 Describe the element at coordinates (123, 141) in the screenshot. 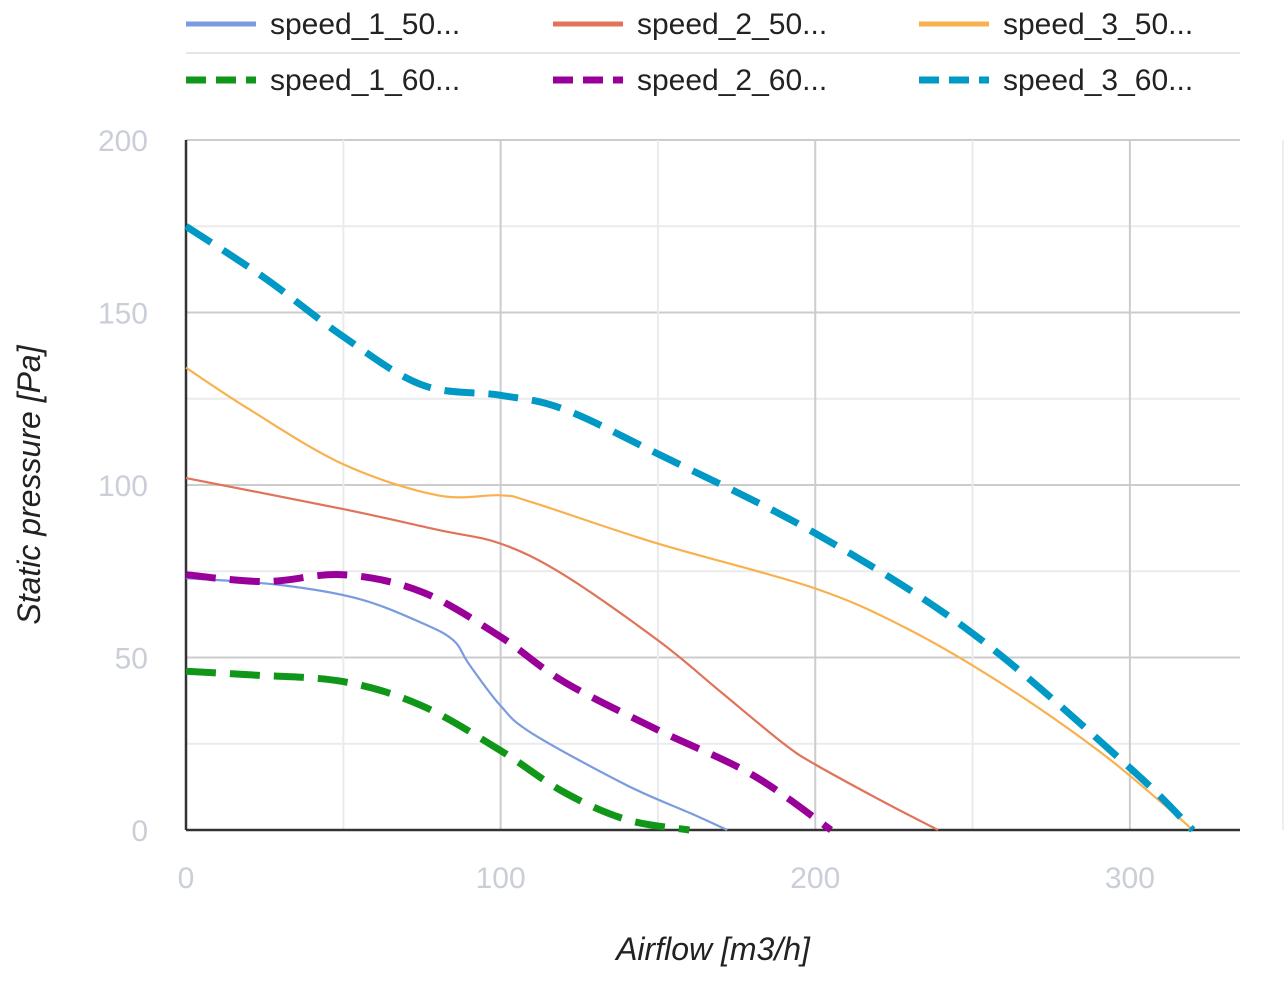

I see `y-tick-label: 200` at that location.